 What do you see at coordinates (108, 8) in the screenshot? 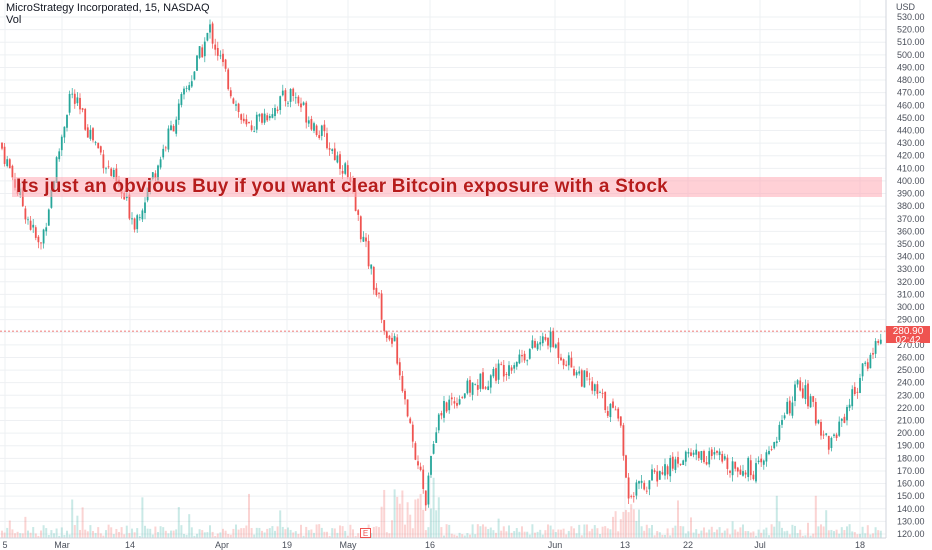
I see `chart-title: MicroStrategy Incorporated, 15, NASDAQ` at bounding box center [108, 8].